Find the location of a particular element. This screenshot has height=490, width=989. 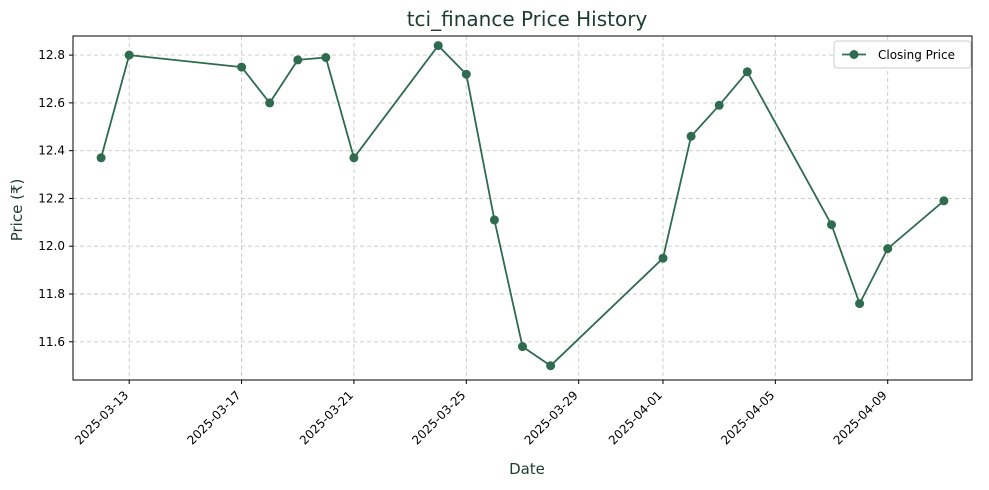

chart-title: tci_finance Price History is located at coordinates (527, 19).